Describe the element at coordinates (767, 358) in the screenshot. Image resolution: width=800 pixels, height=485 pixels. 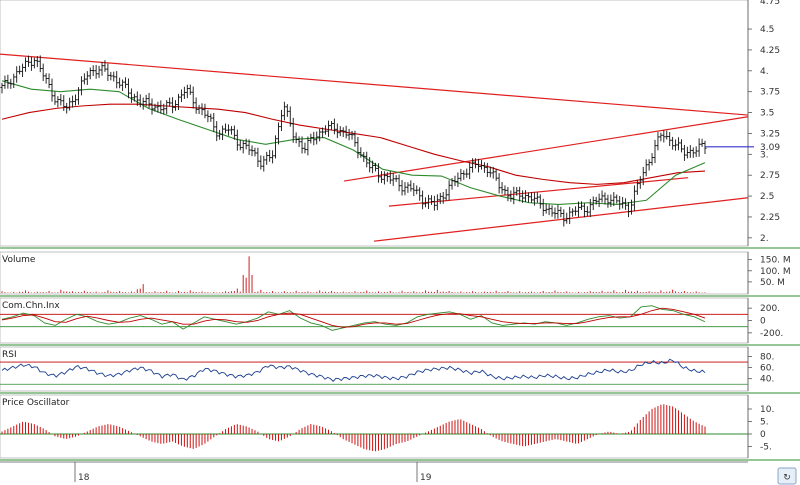
I see `y-tick-label: 80.` at that location.